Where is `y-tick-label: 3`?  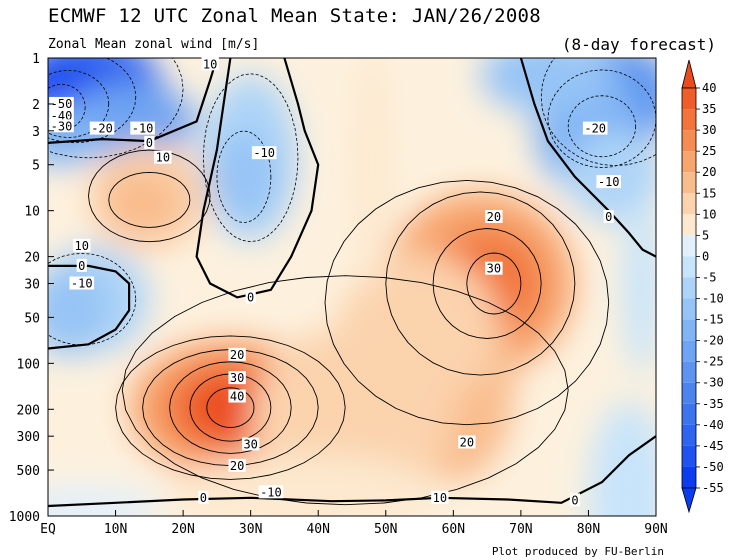
y-tick-label: 3 is located at coordinates (36, 132).